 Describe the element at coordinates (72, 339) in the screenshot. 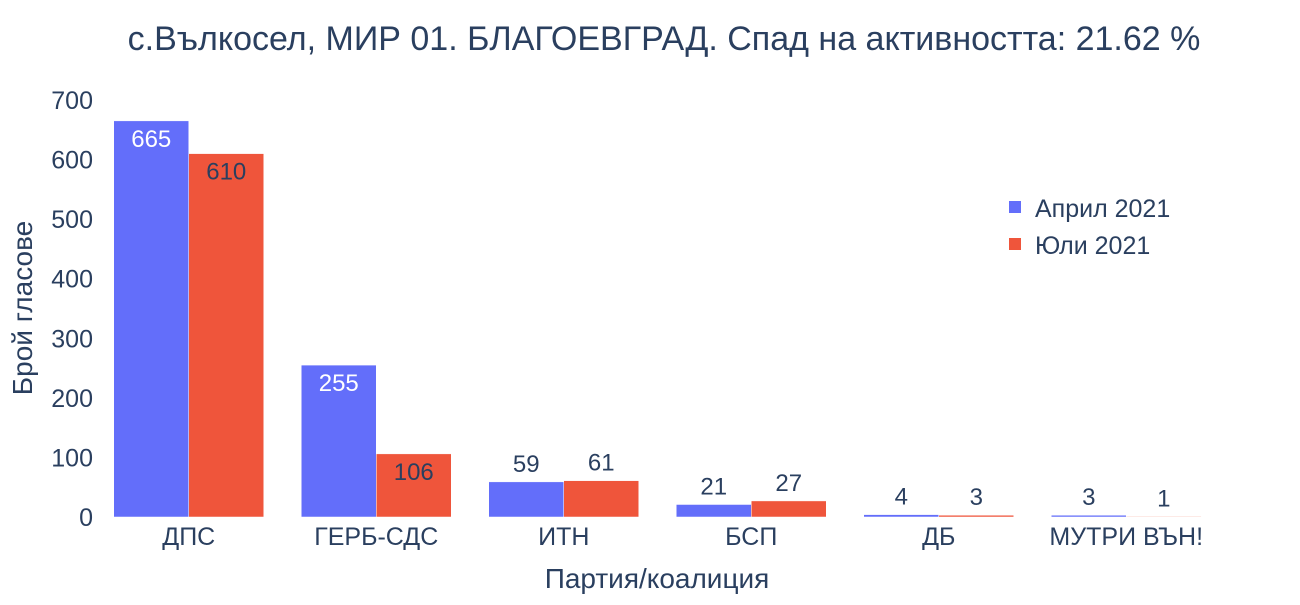

I see `y-tick-label: 300` at that location.